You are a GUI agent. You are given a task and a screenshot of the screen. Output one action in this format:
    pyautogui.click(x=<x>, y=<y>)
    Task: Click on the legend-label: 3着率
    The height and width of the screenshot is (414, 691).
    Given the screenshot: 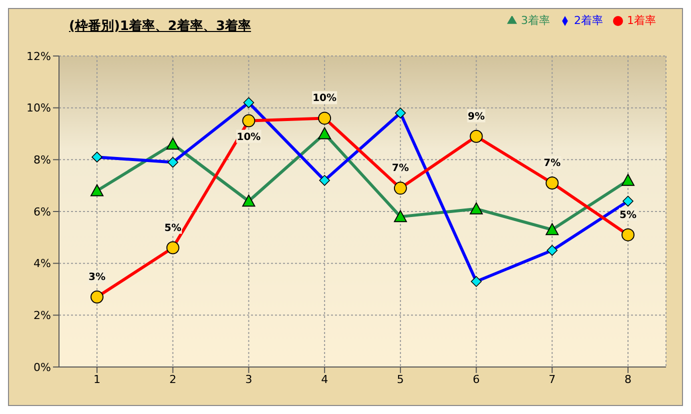 What is the action you would take?
    pyautogui.click(x=535, y=20)
    